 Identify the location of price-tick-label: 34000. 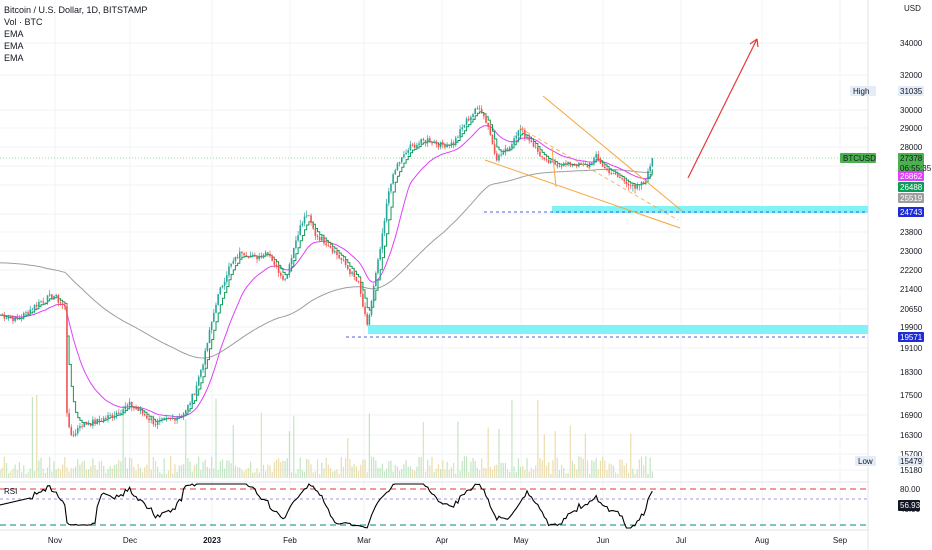
(911, 43).